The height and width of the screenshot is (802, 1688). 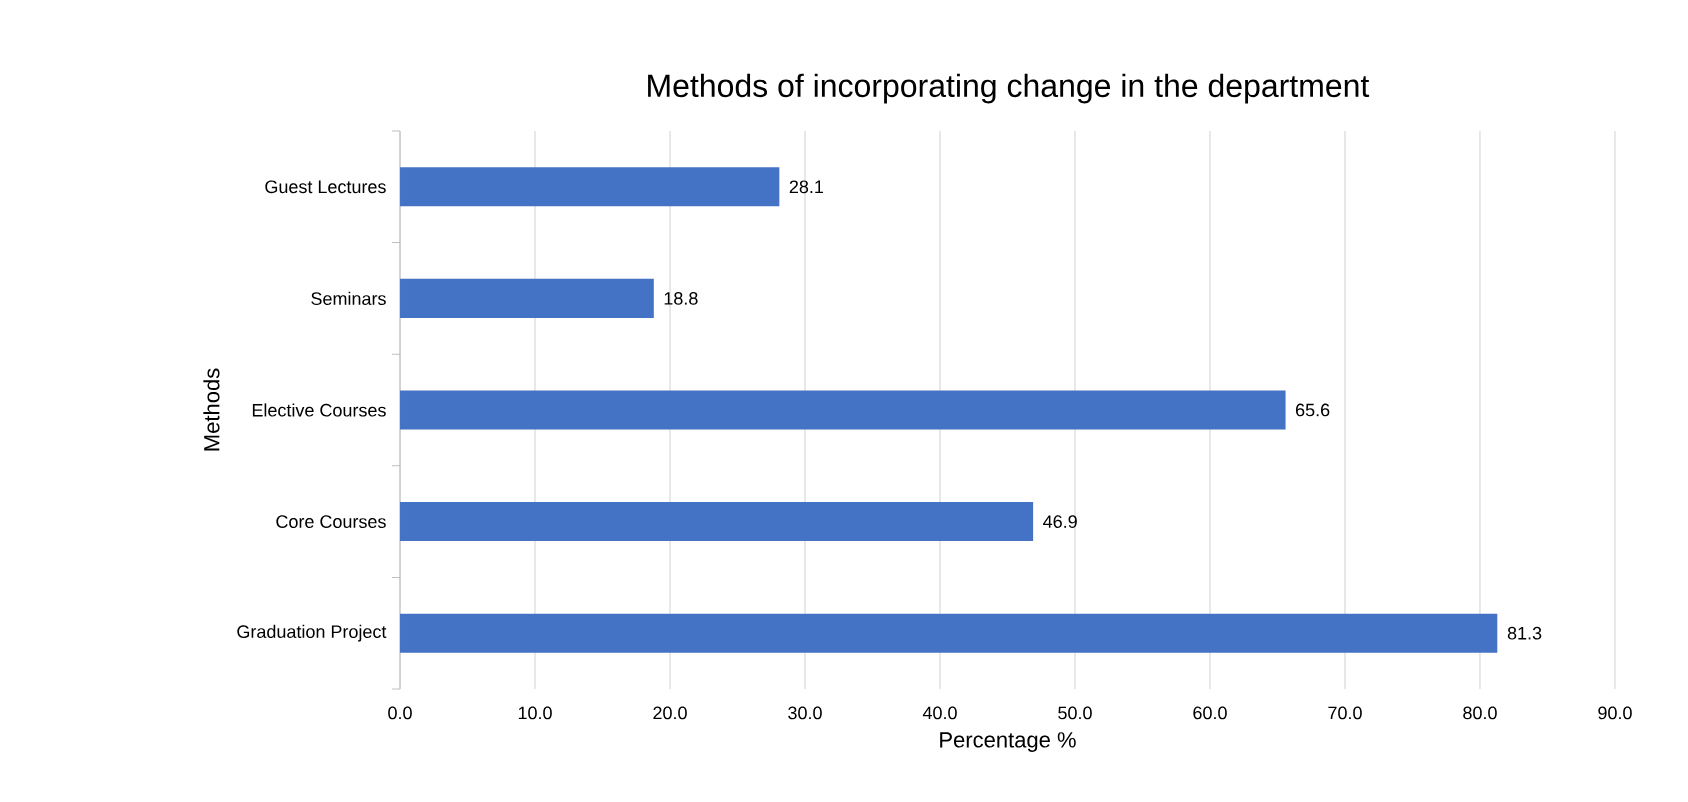 What do you see at coordinates (1615, 713) in the screenshot?
I see `x-tick-label: 90.0` at bounding box center [1615, 713].